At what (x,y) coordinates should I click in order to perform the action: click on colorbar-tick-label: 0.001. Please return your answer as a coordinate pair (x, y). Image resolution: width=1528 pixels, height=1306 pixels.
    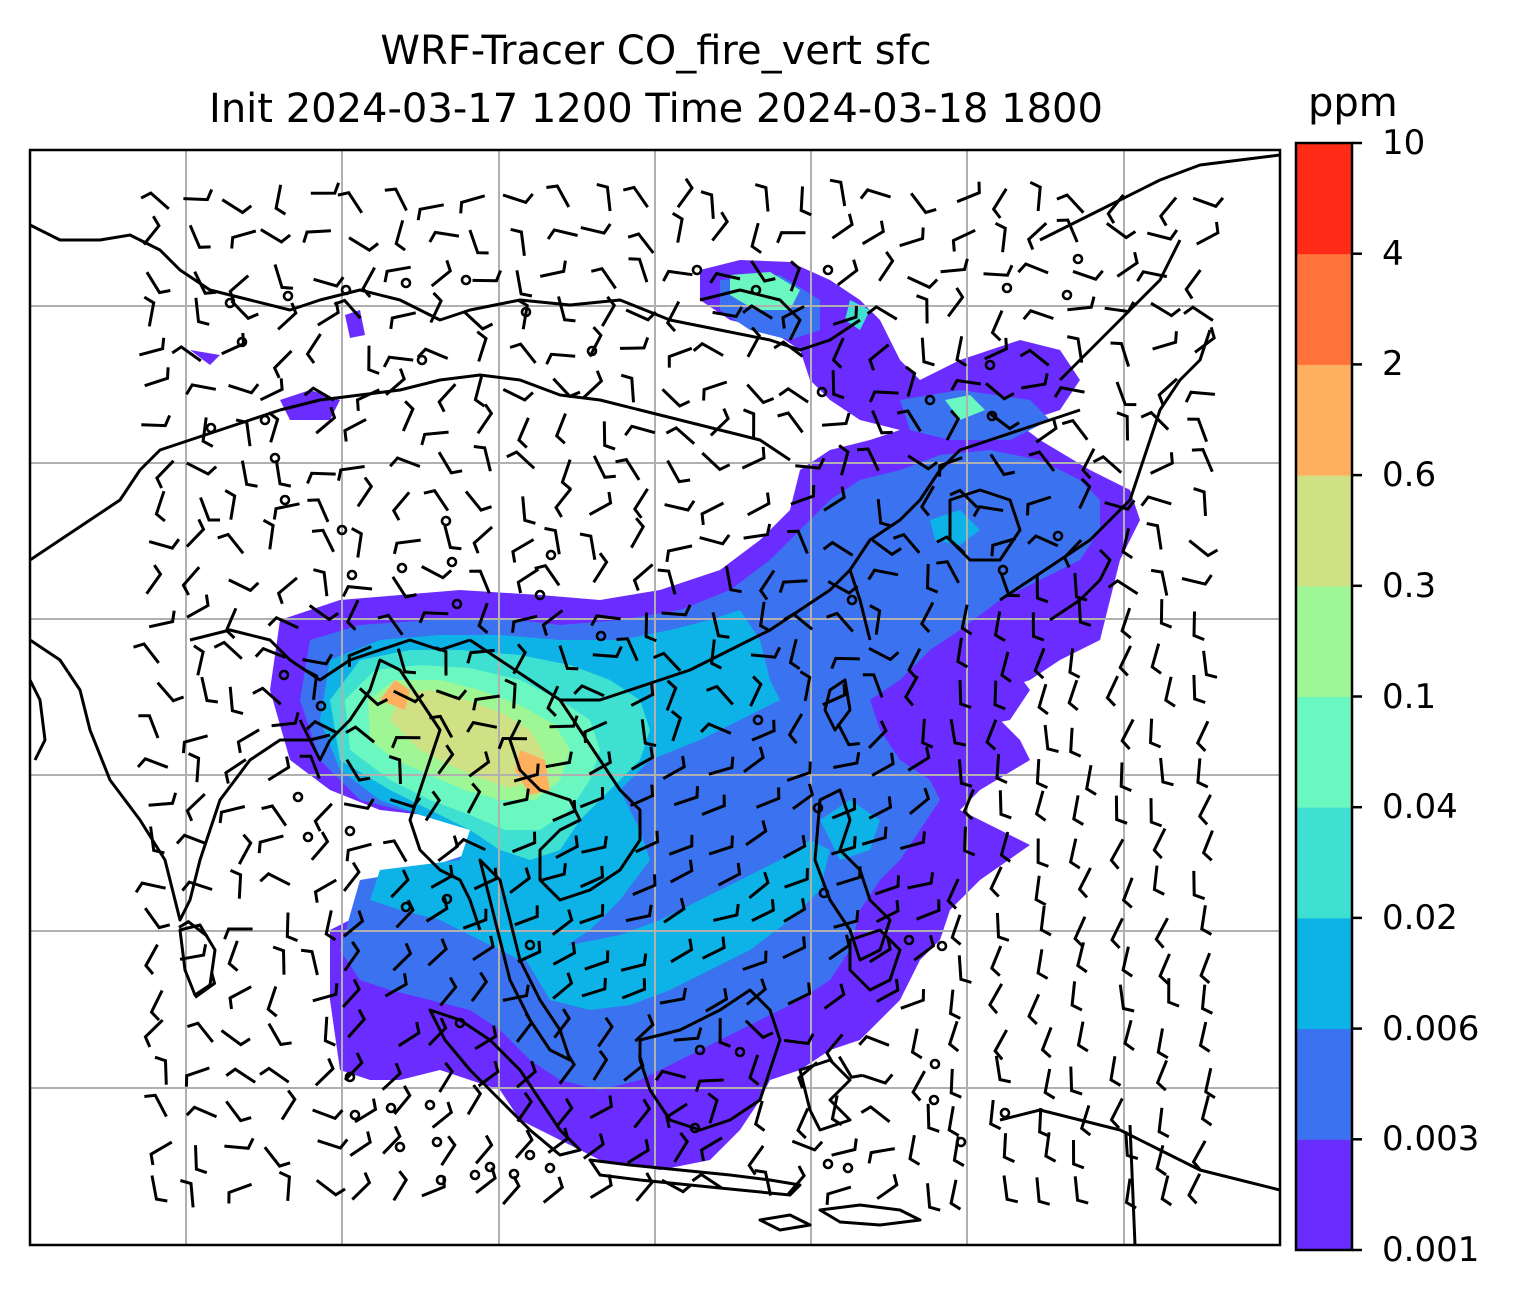
    Looking at the image, I should click on (1431, 1250).